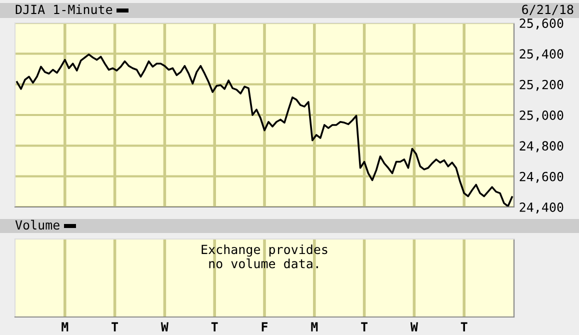  What do you see at coordinates (64, 9) in the screenshot?
I see `chart-title: DJIA 1-Minute` at bounding box center [64, 9].